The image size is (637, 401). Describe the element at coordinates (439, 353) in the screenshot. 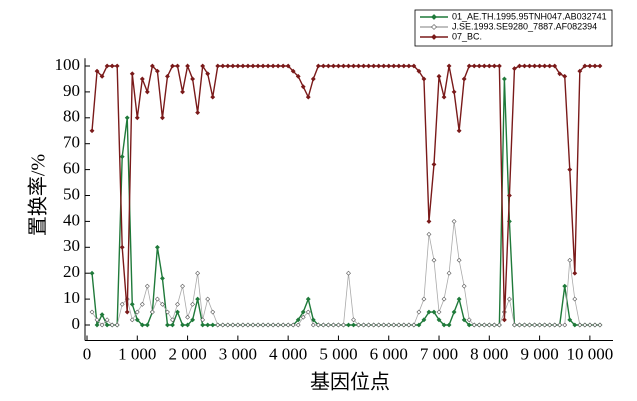

I see `x-tick-label: 7 000` at that location.